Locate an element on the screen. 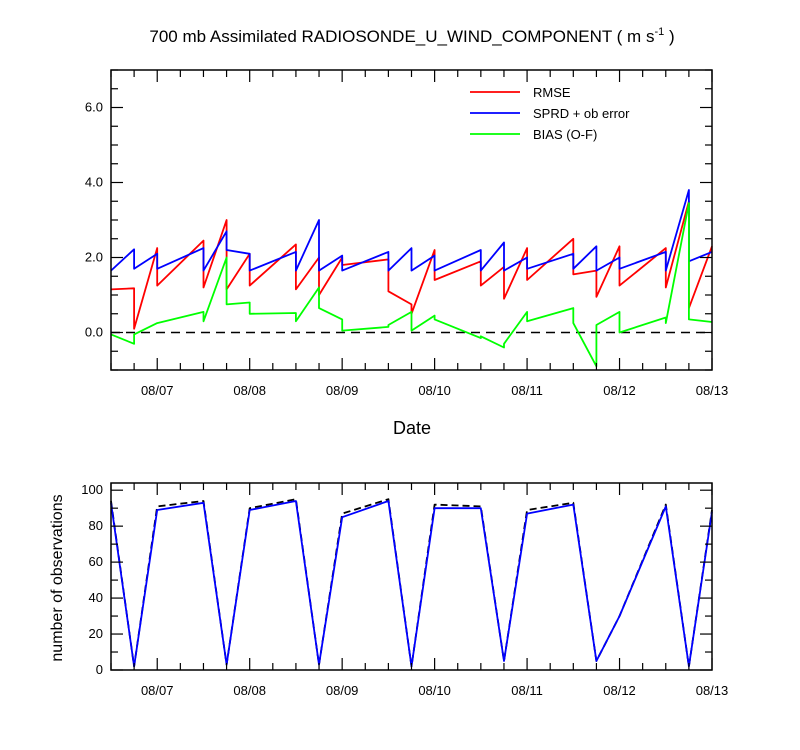 Image resolution: width=800 pixels, height=750 pixels. y-tick-label: 100 is located at coordinates (92, 489).